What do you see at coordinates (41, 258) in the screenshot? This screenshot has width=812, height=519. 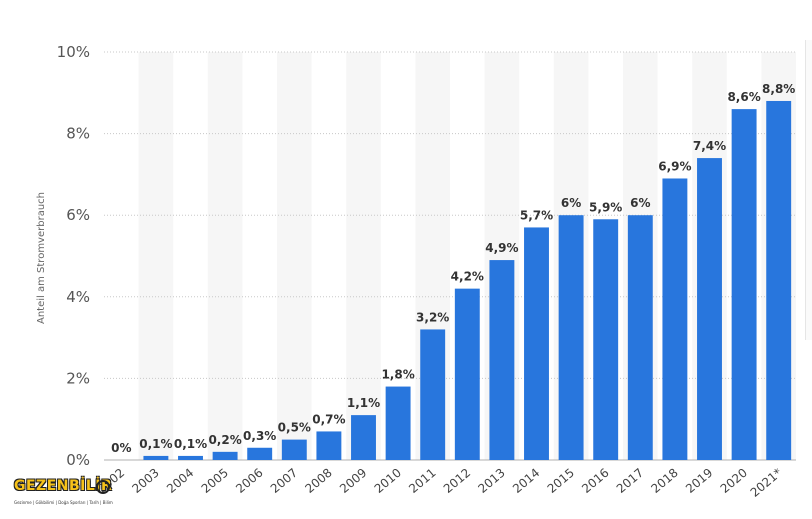 I see `y-axis-label: Anteil am Stromverbrauch` at bounding box center [41, 258].